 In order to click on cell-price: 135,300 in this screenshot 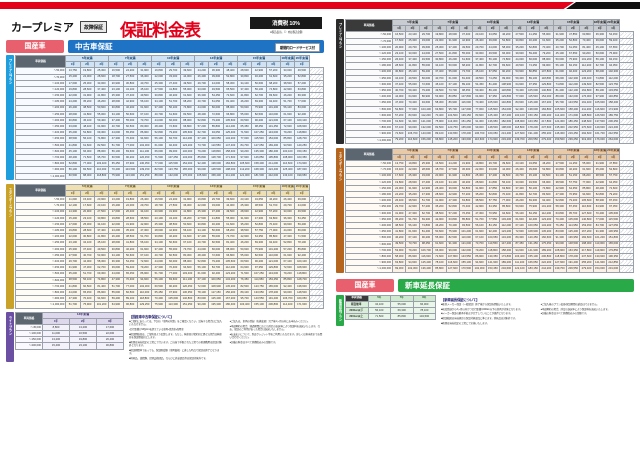, I will do `click(216, 305)`.